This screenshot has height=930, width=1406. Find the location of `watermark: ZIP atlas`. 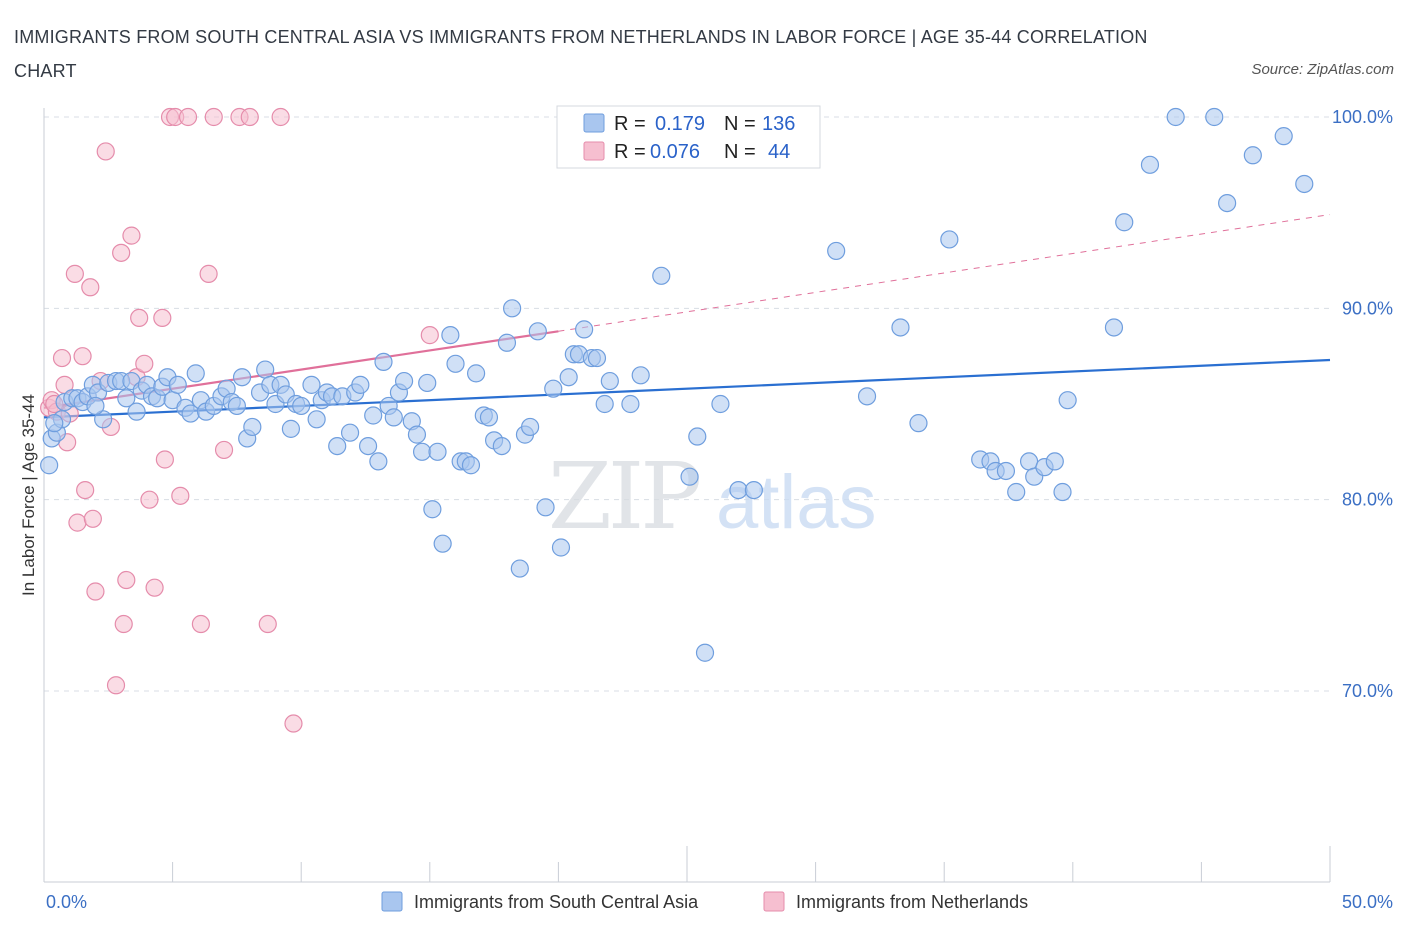

watermark: ZIP atlas is located at coordinates (712, 496).